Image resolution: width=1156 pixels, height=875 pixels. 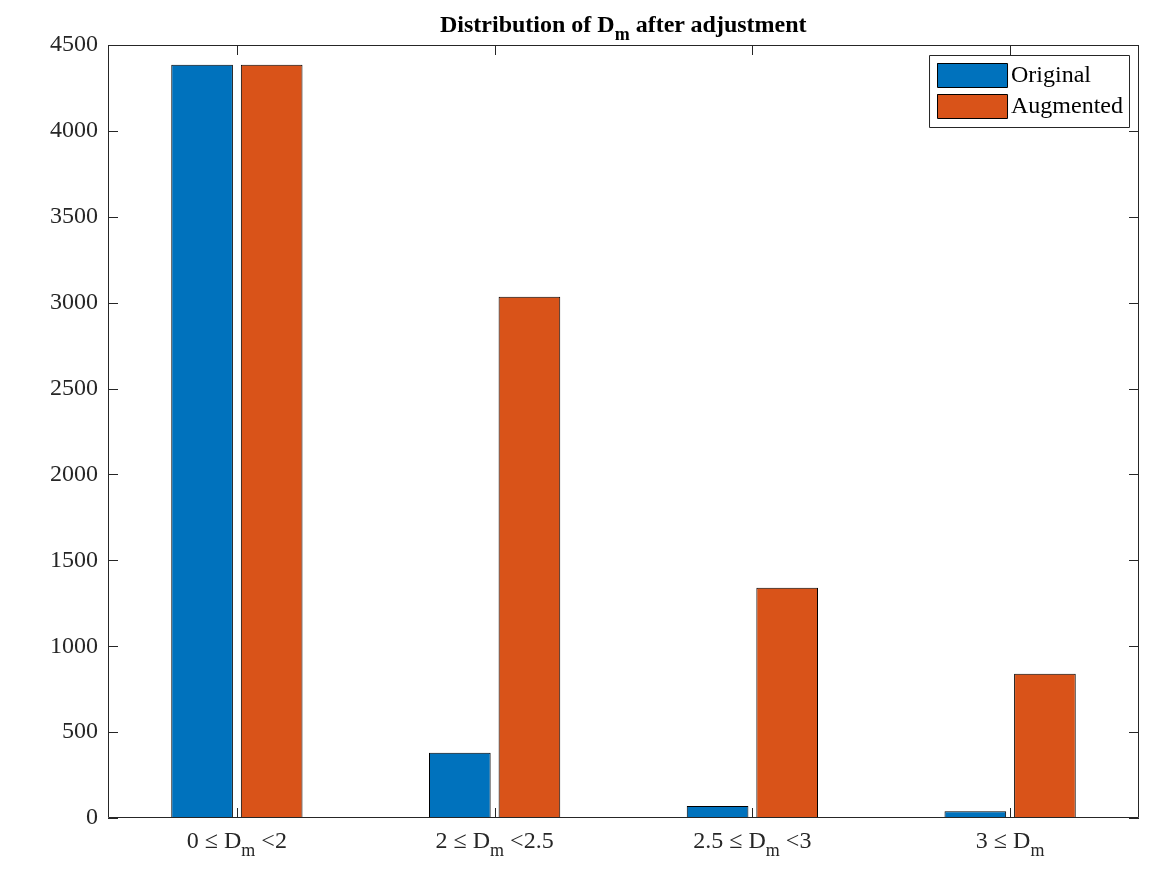 I want to click on y-tick-label: 1000, so click(x=74, y=644).